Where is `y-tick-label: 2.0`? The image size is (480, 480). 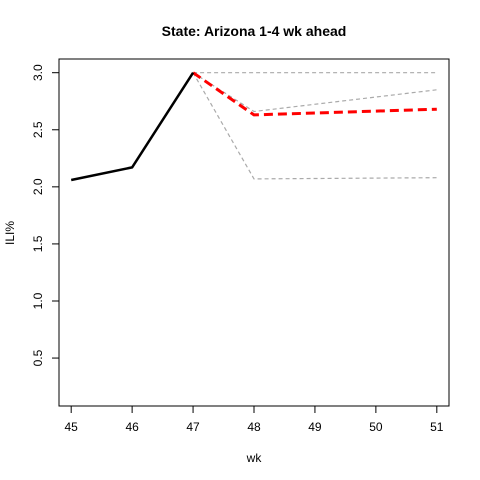 y-tick-label: 2.0 is located at coordinates (38, 186).